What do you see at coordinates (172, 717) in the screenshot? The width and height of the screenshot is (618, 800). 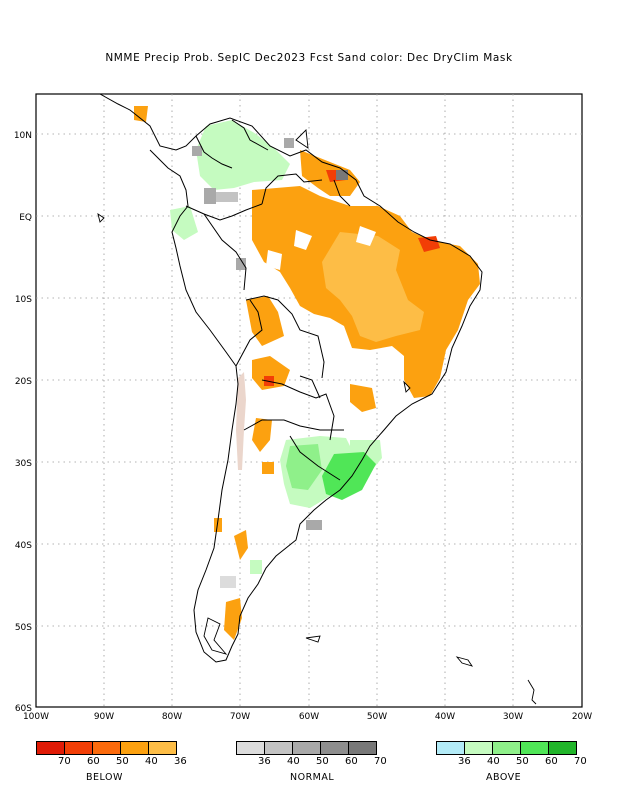 I see `lon-label: 80W` at bounding box center [172, 717].